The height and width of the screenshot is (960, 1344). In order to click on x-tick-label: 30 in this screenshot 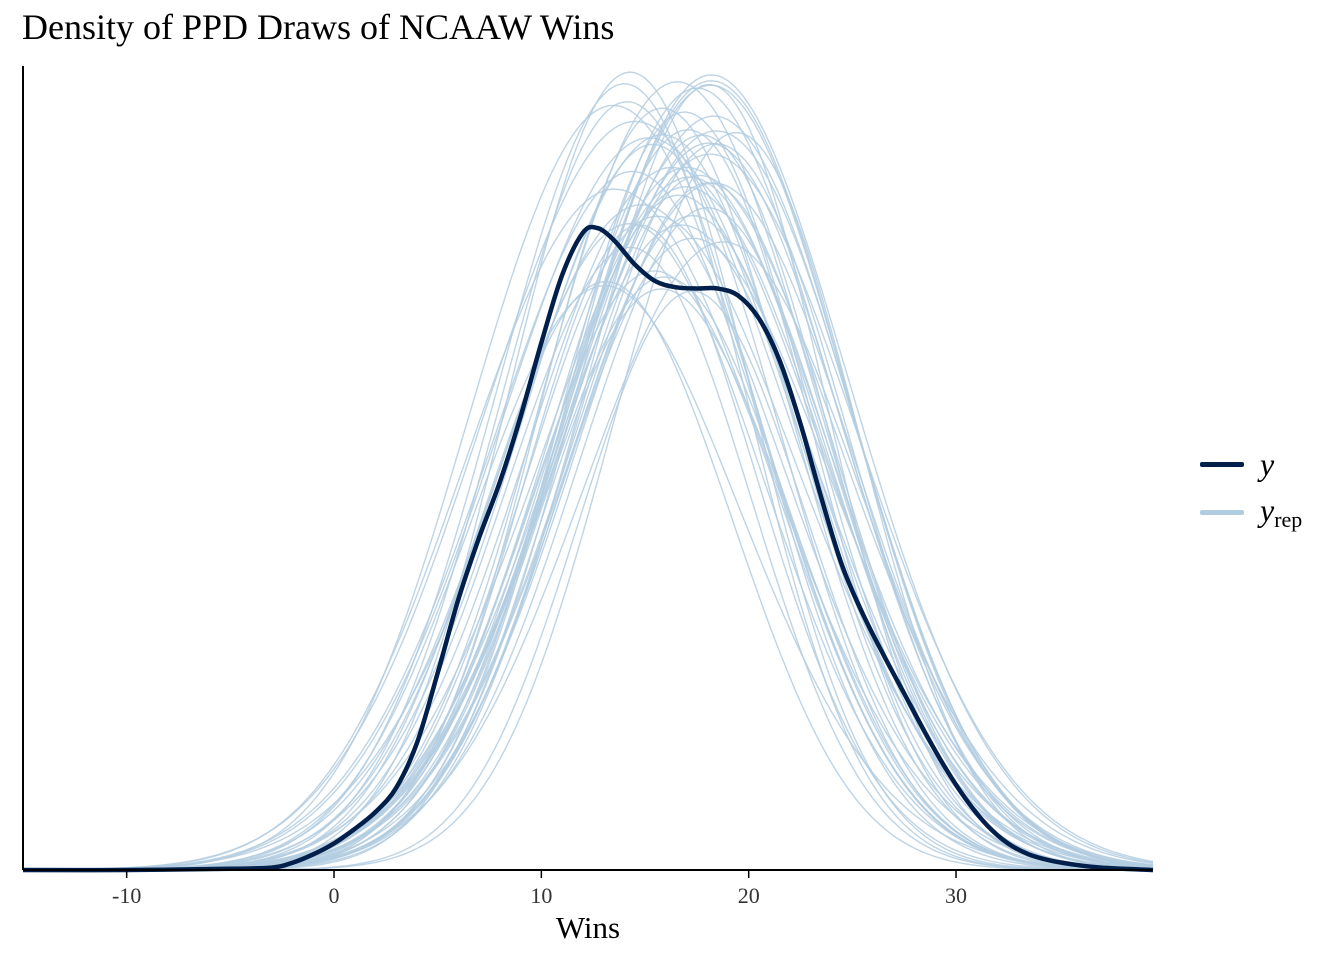, I will do `click(956, 895)`.